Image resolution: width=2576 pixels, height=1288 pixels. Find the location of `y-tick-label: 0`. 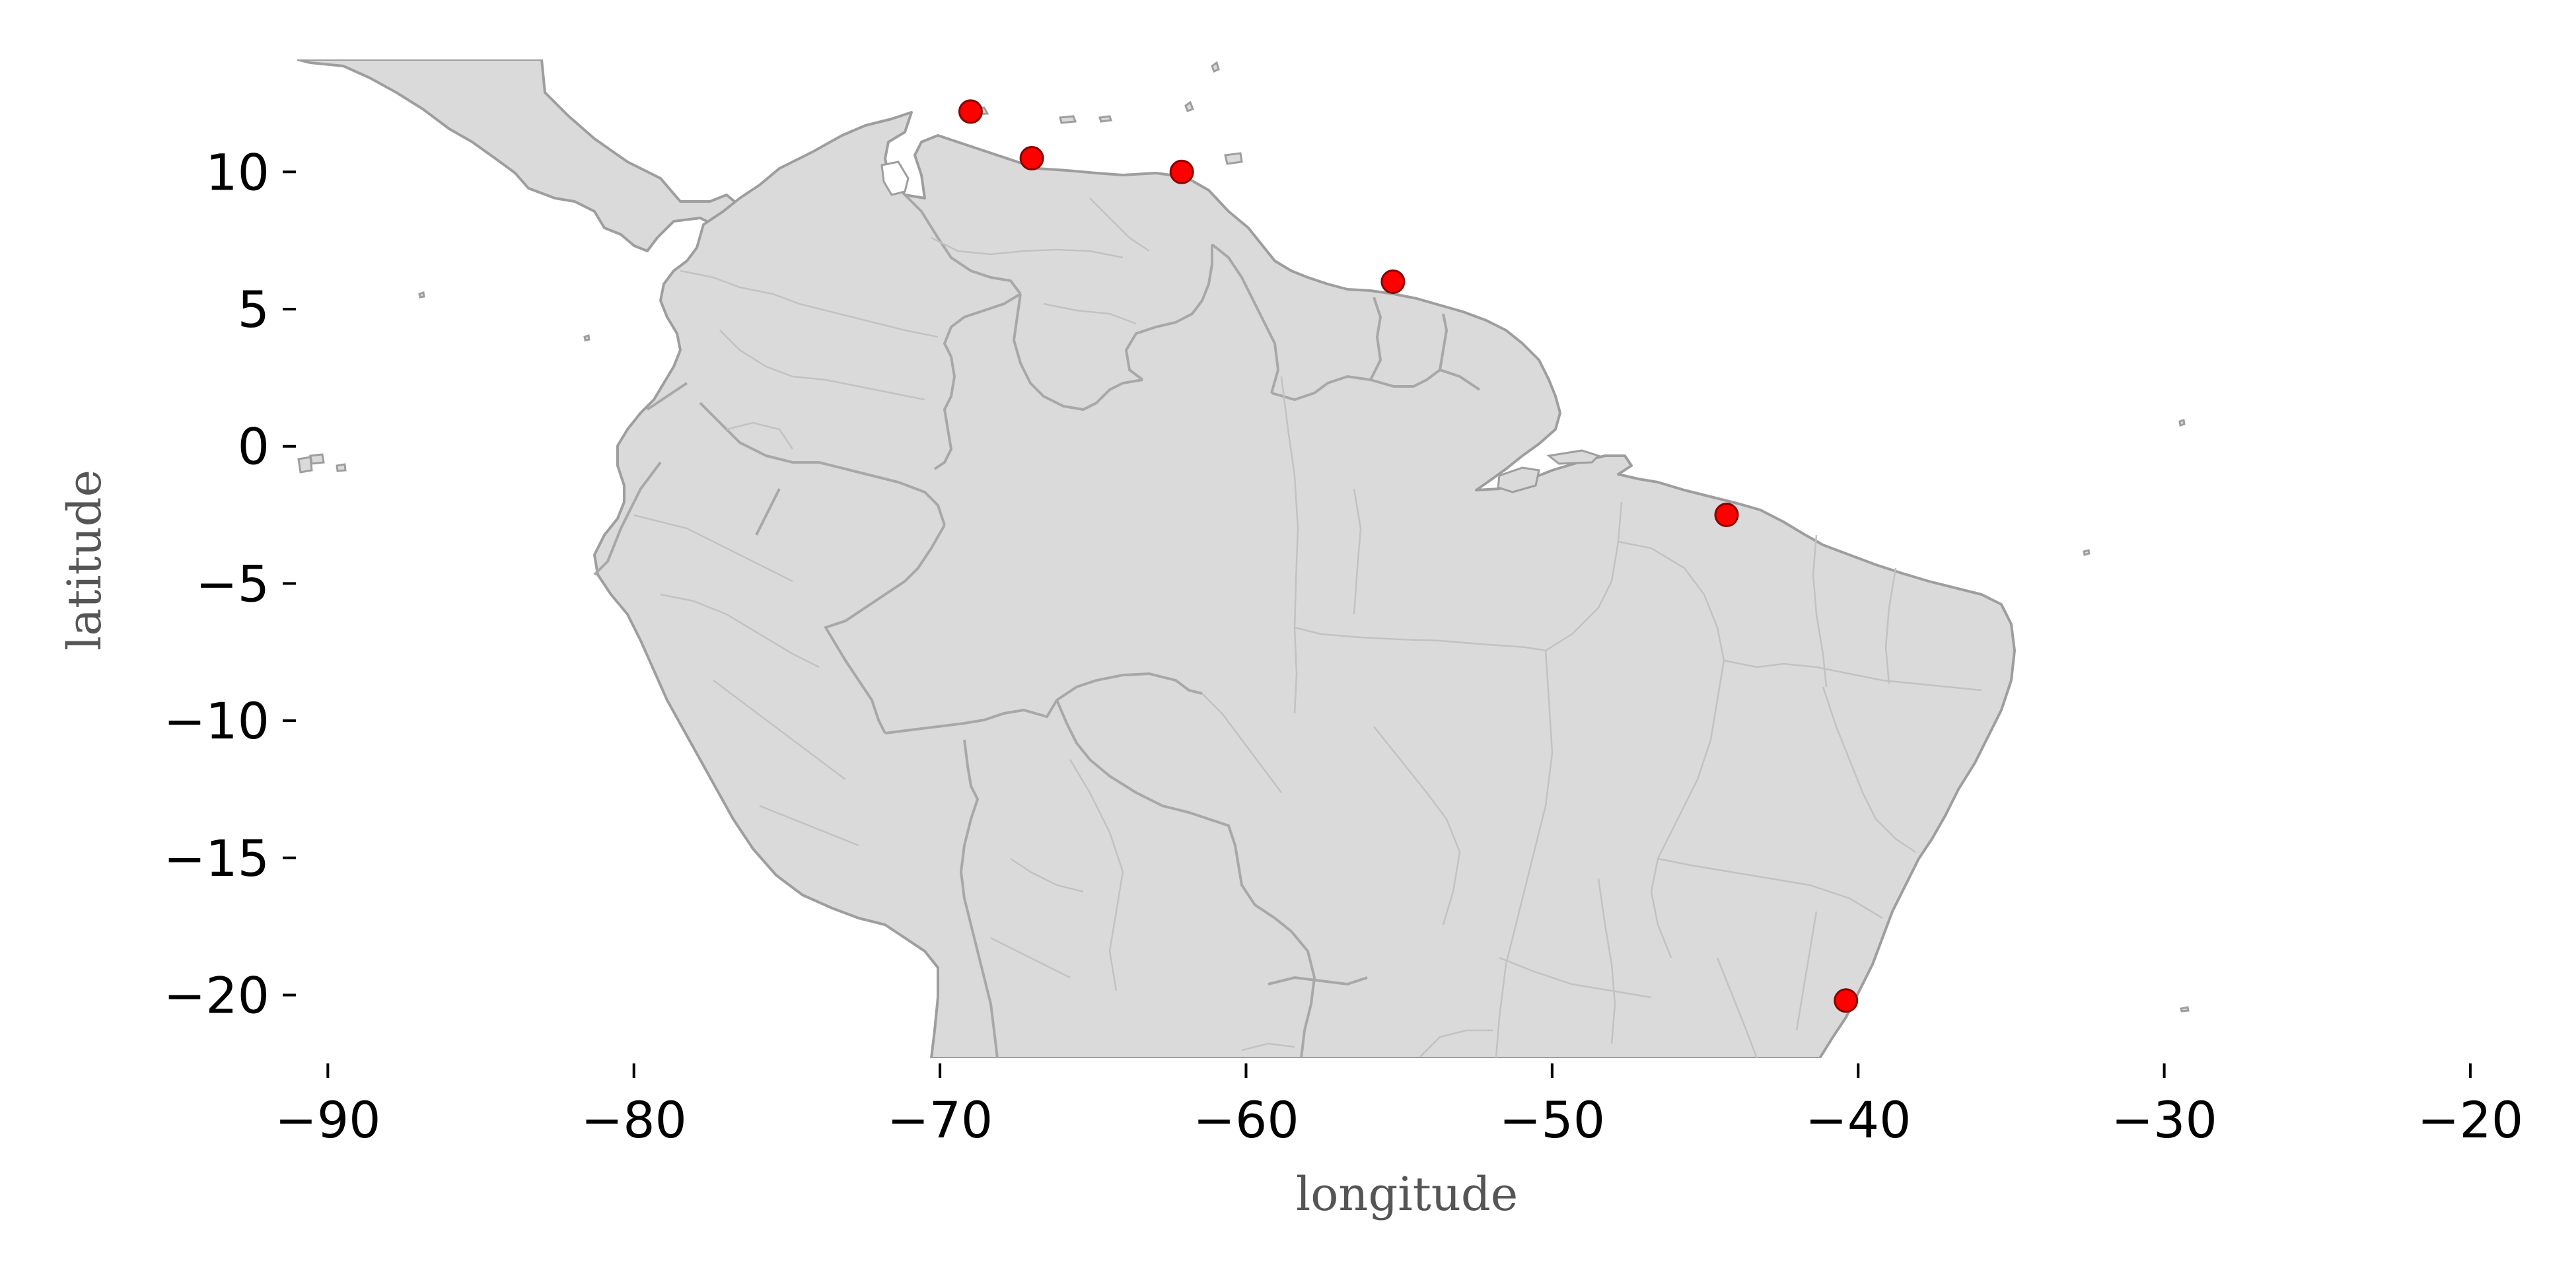

y-tick-label: 0 is located at coordinates (253, 447).